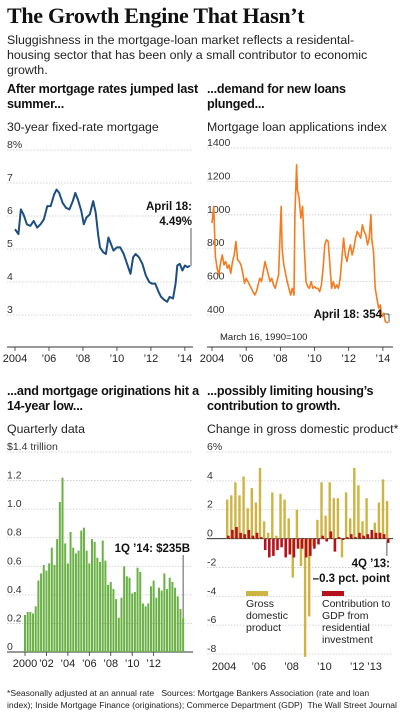 Image resolution: width=400 pixels, height=726 pixels. Describe the element at coordinates (314, 359) in the screenshot. I see `applications-chart-x-tick-label: ’10` at that location.